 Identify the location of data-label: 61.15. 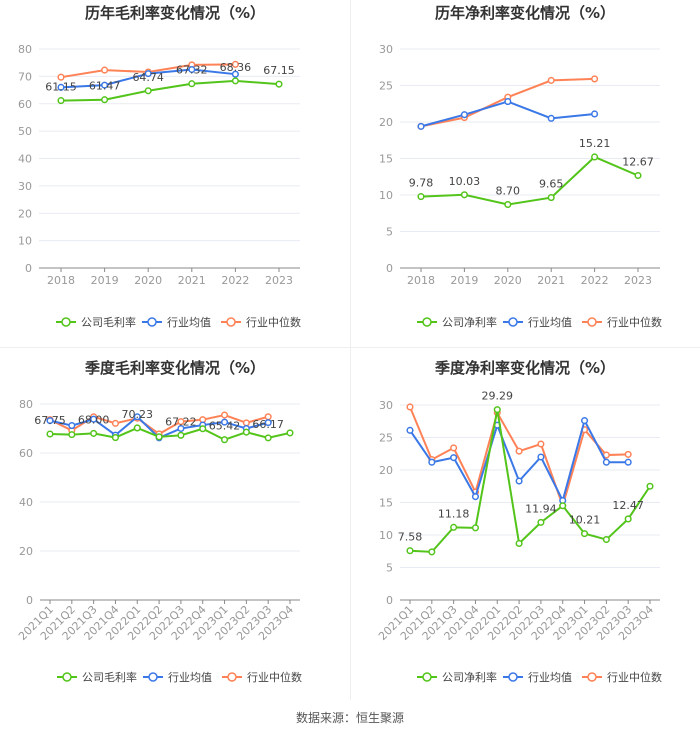
(61, 87).